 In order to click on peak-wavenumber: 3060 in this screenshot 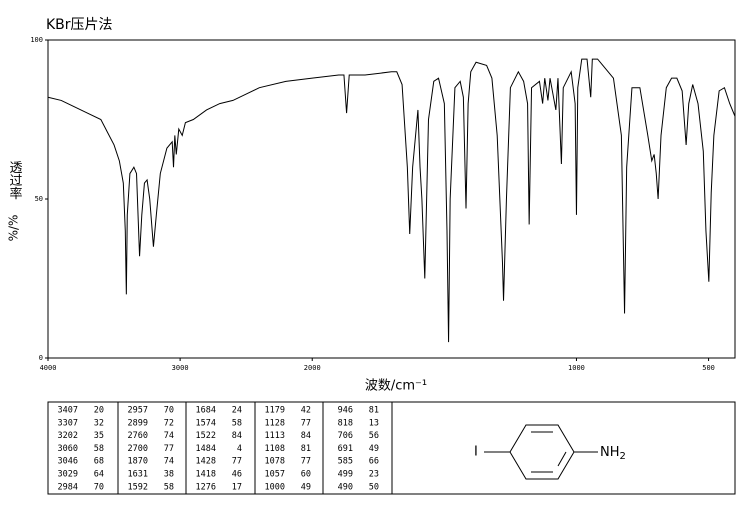, I will do `click(68, 449)`.